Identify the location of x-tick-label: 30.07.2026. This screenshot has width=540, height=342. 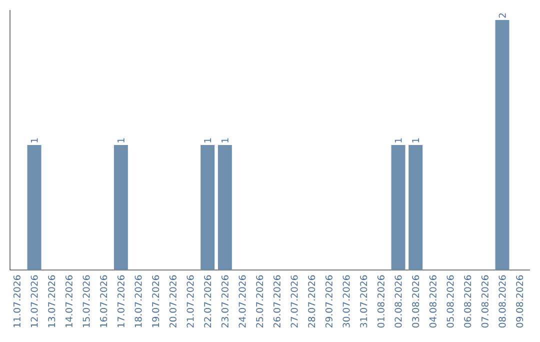
(346, 301).